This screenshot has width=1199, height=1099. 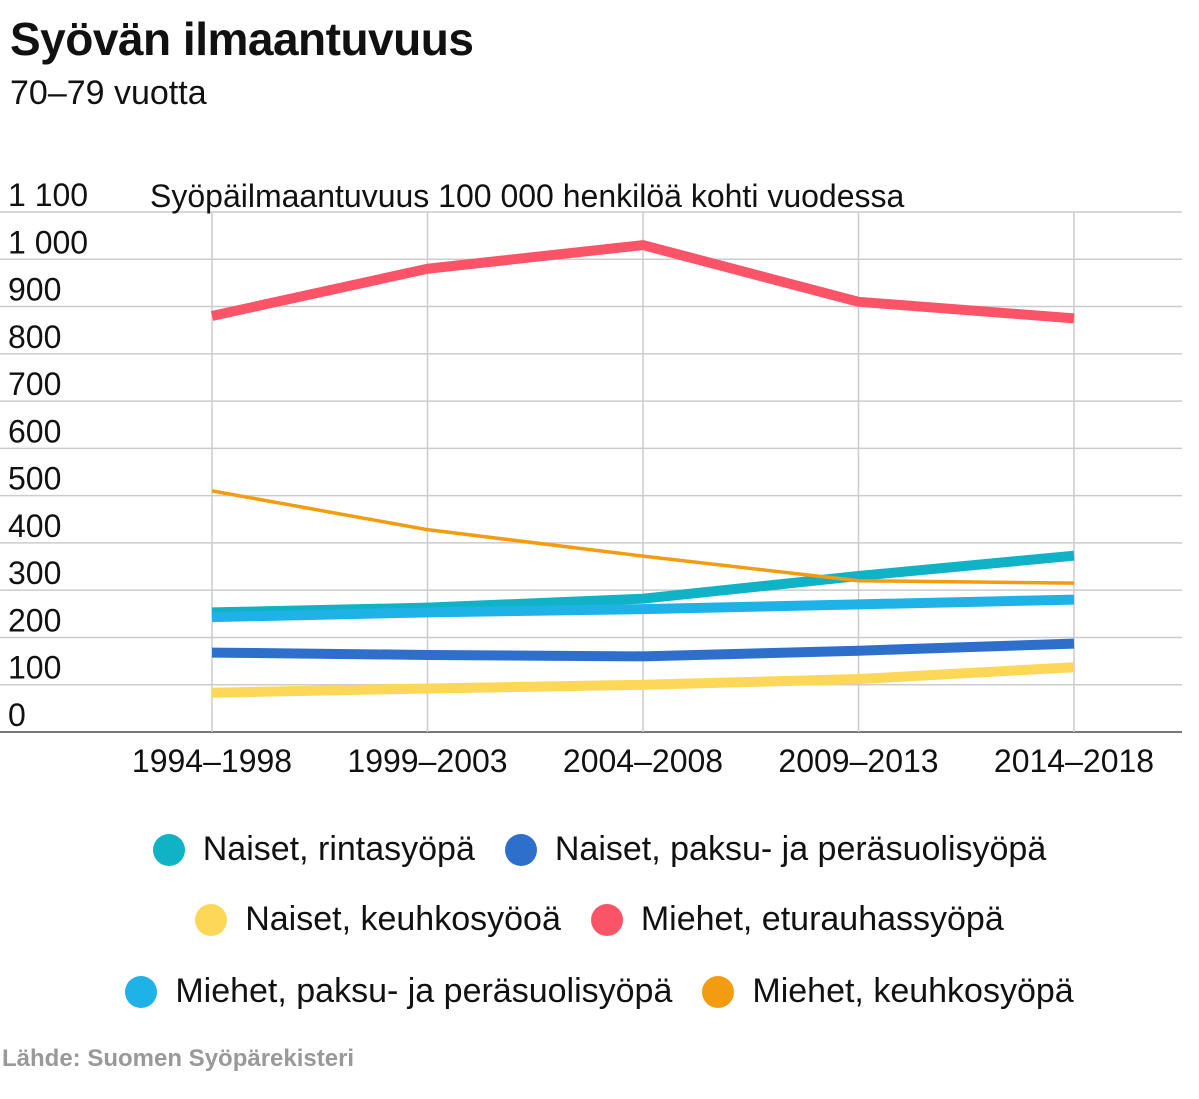 What do you see at coordinates (34, 290) in the screenshot?
I see `y-tick-label: 900` at bounding box center [34, 290].